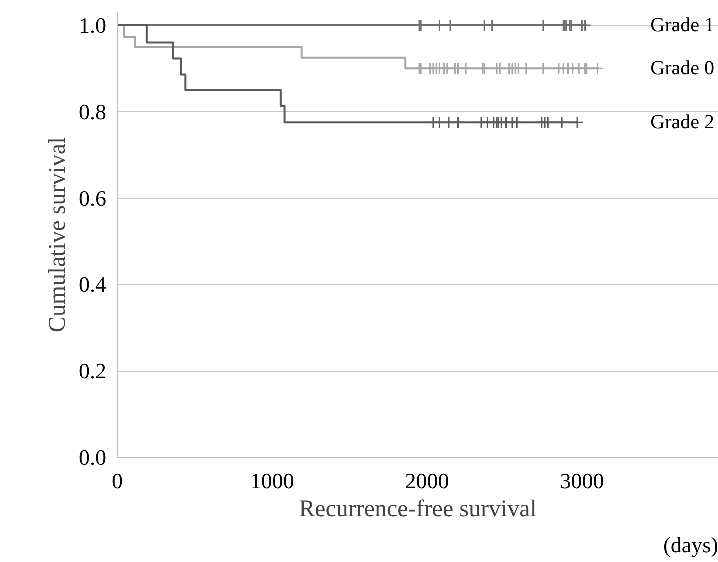  What do you see at coordinates (58, 235) in the screenshot?
I see `y-axis-title: Cumulative survival` at bounding box center [58, 235].